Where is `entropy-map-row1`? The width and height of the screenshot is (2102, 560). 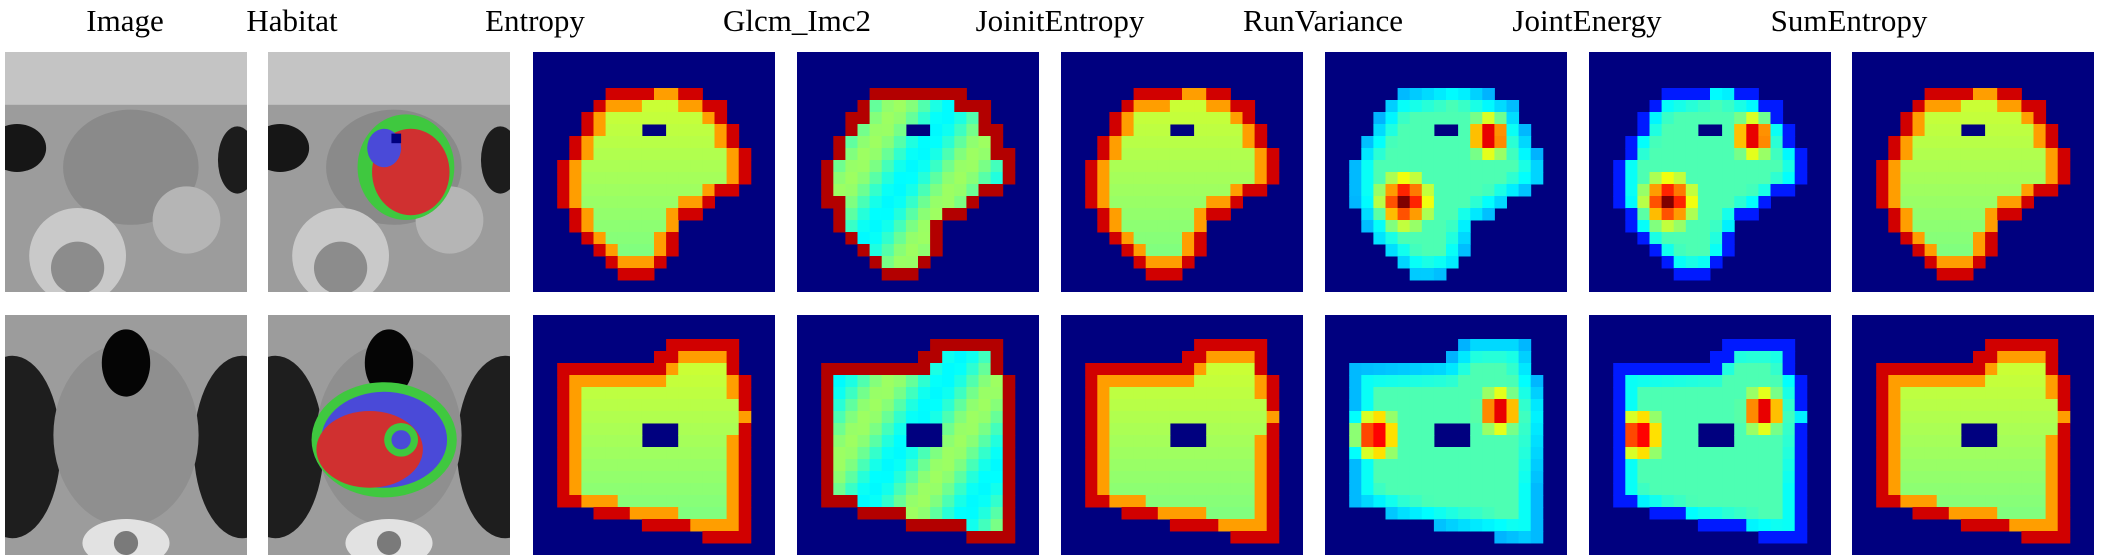 entropy-map-row1 is located at coordinates (654, 172).